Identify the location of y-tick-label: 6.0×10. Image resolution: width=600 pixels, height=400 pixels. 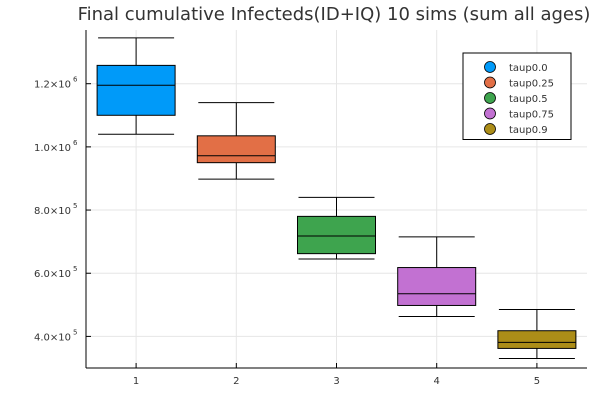
(52, 274).